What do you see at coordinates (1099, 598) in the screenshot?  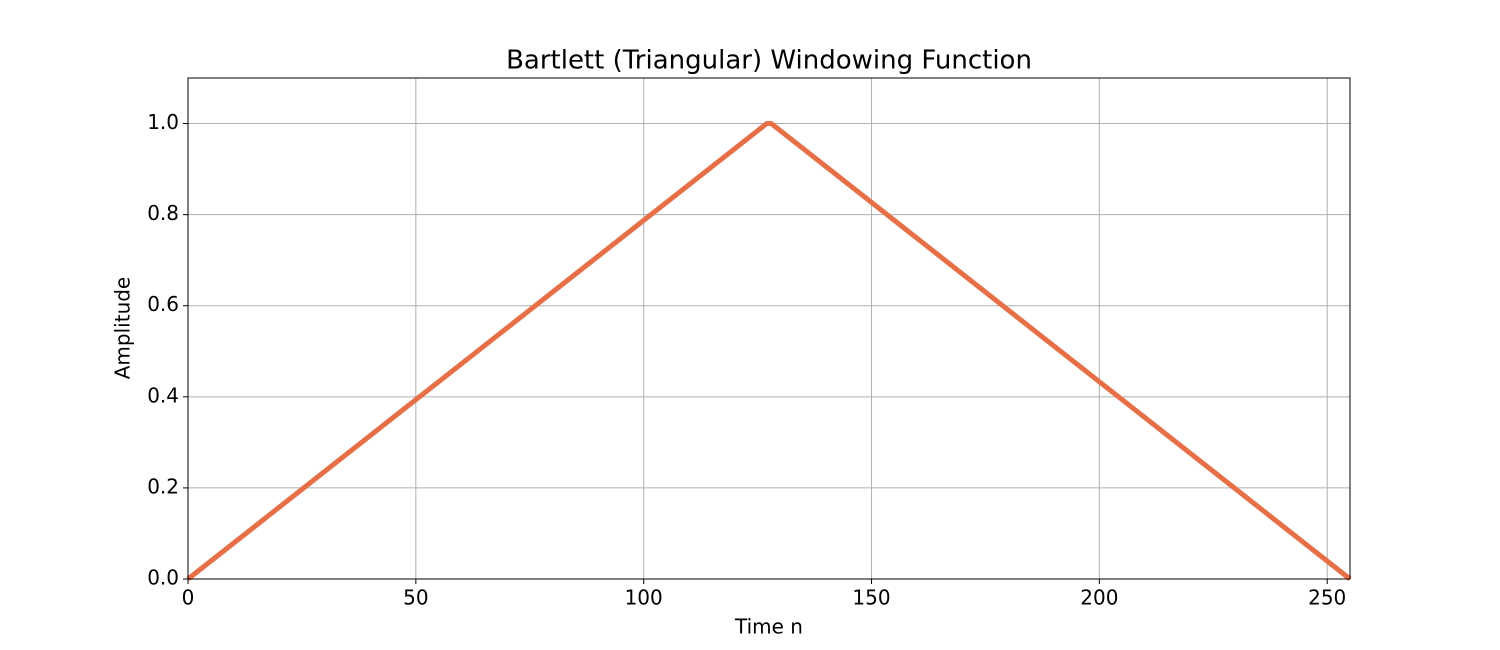 I see `x-tick-label: 200` at bounding box center [1099, 598].